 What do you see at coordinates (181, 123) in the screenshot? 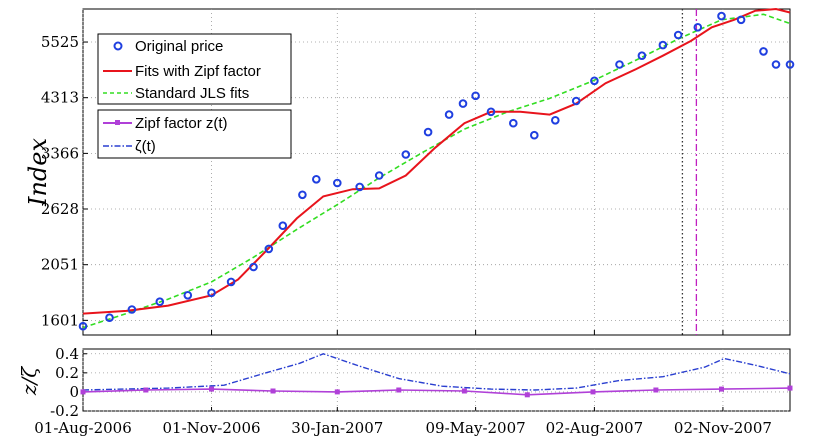
I see `legend-label-zipf-factor: Zipf factor z(t)` at bounding box center [181, 123].